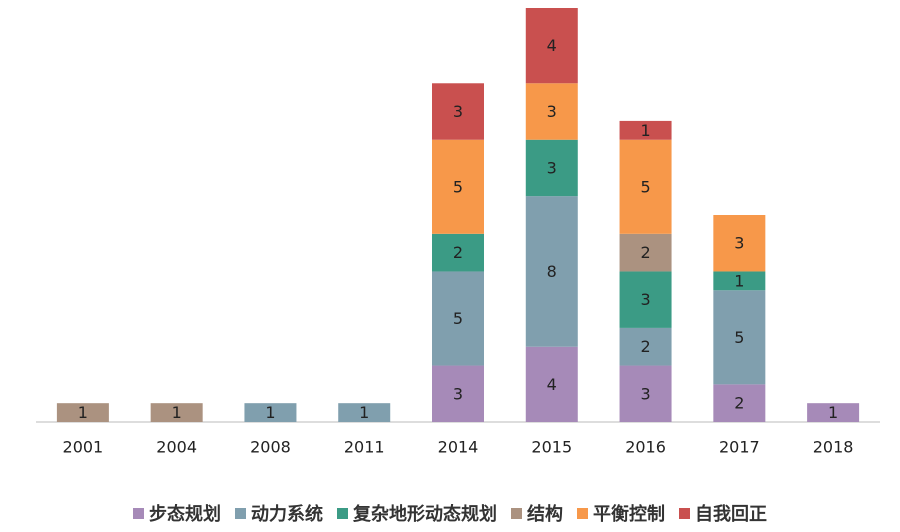 This screenshot has width=900, height=532. What do you see at coordinates (287, 514) in the screenshot?
I see `legend-label: 动力系统` at bounding box center [287, 514].